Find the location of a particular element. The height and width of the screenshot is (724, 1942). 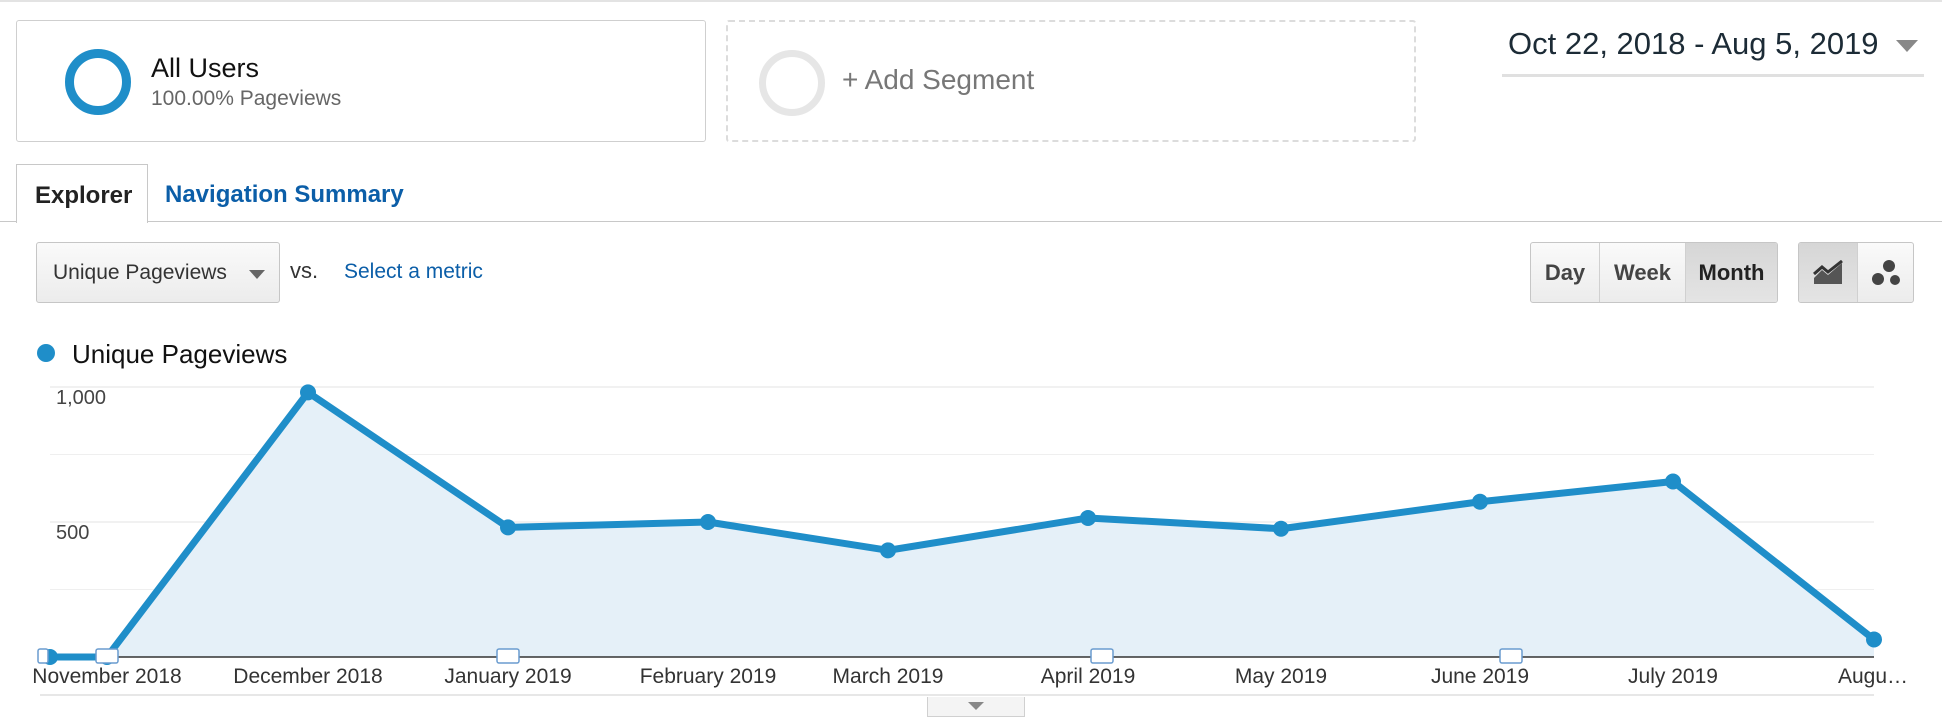

segment-all-users: All Users 100.00% Pageviews is located at coordinates (361, 81).